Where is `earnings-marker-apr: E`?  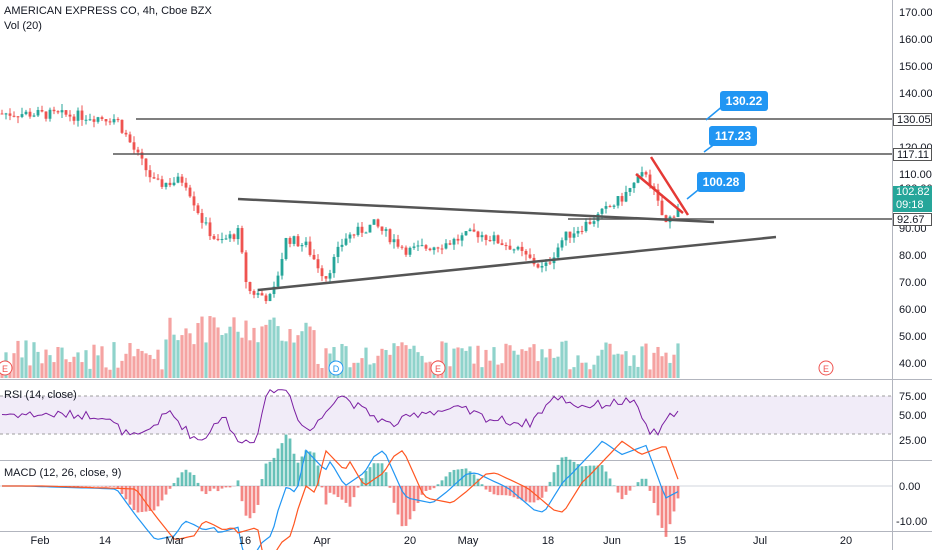
earnings-marker-apr: E is located at coordinates (438, 368).